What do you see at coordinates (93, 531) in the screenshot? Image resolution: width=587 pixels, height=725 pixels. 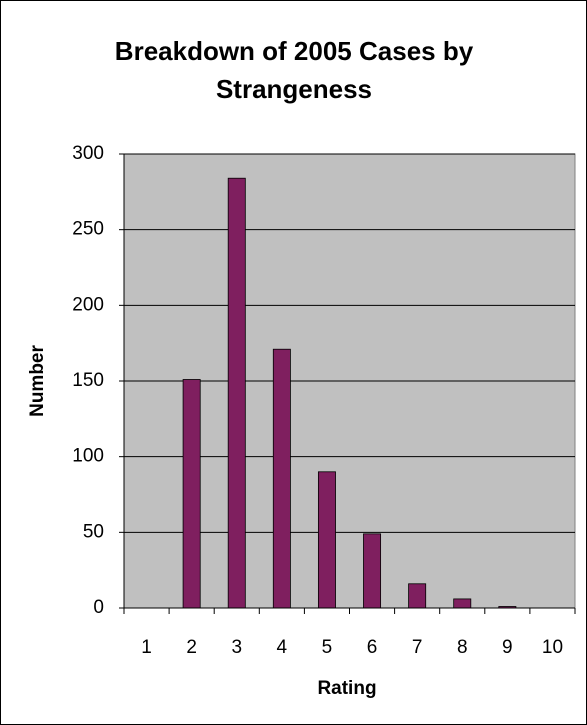 I see `y-tick-label: 50` at bounding box center [93, 531].